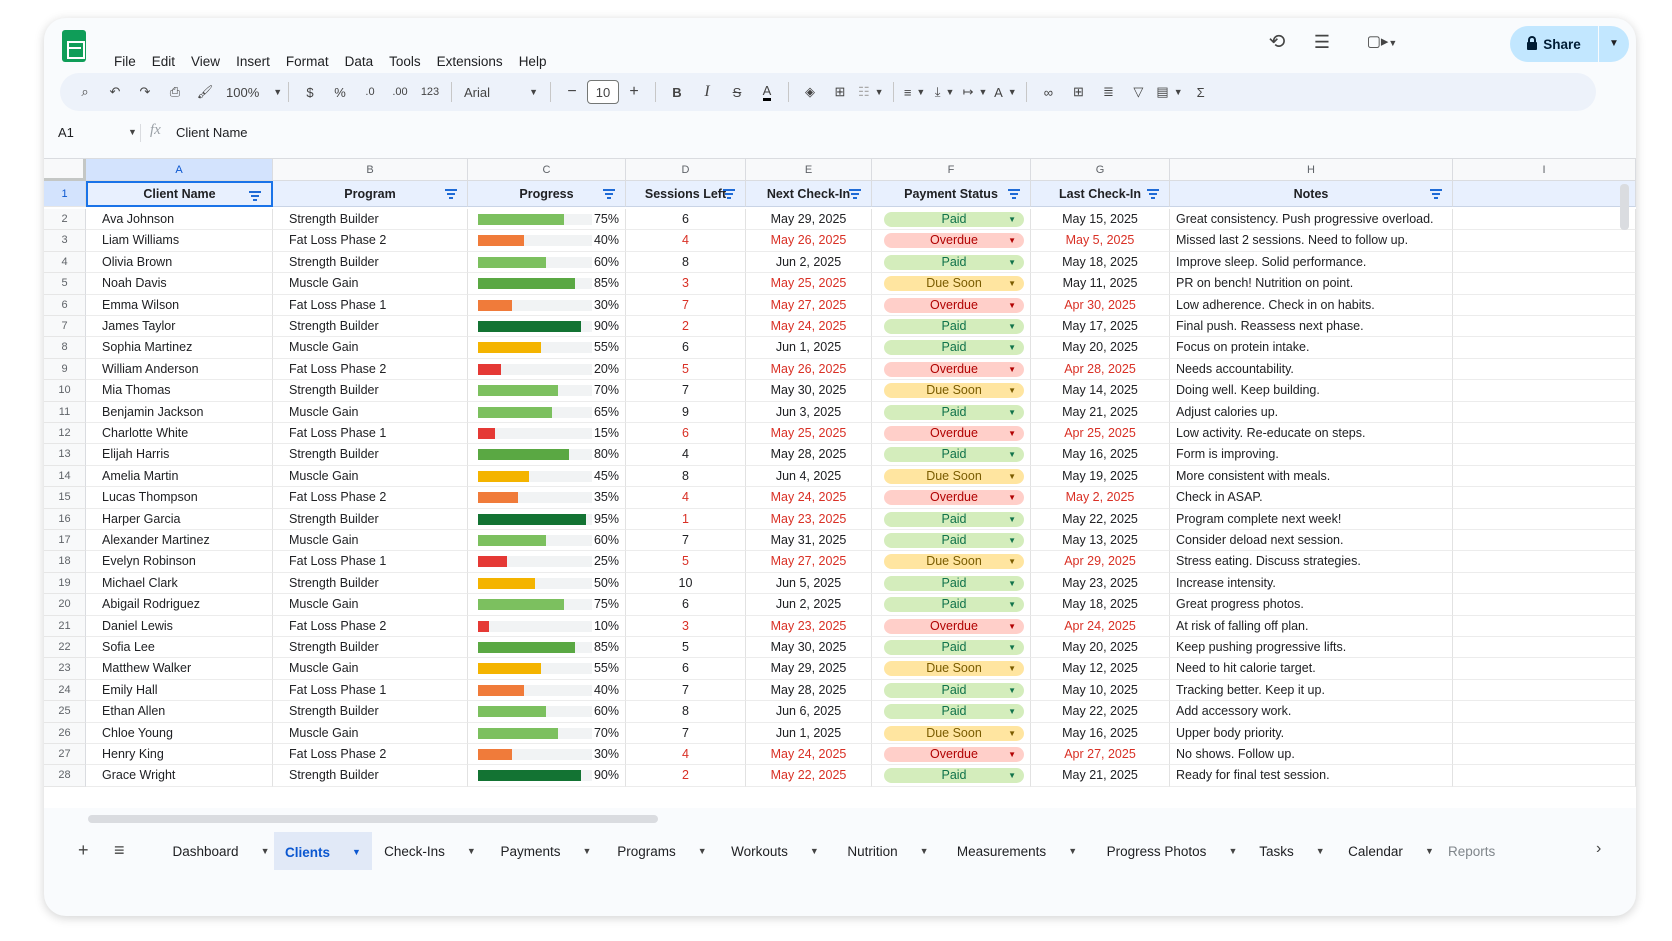  Describe the element at coordinates (809, 626) in the screenshot. I see `next-check-in-cell: May 23, 2025` at that location.